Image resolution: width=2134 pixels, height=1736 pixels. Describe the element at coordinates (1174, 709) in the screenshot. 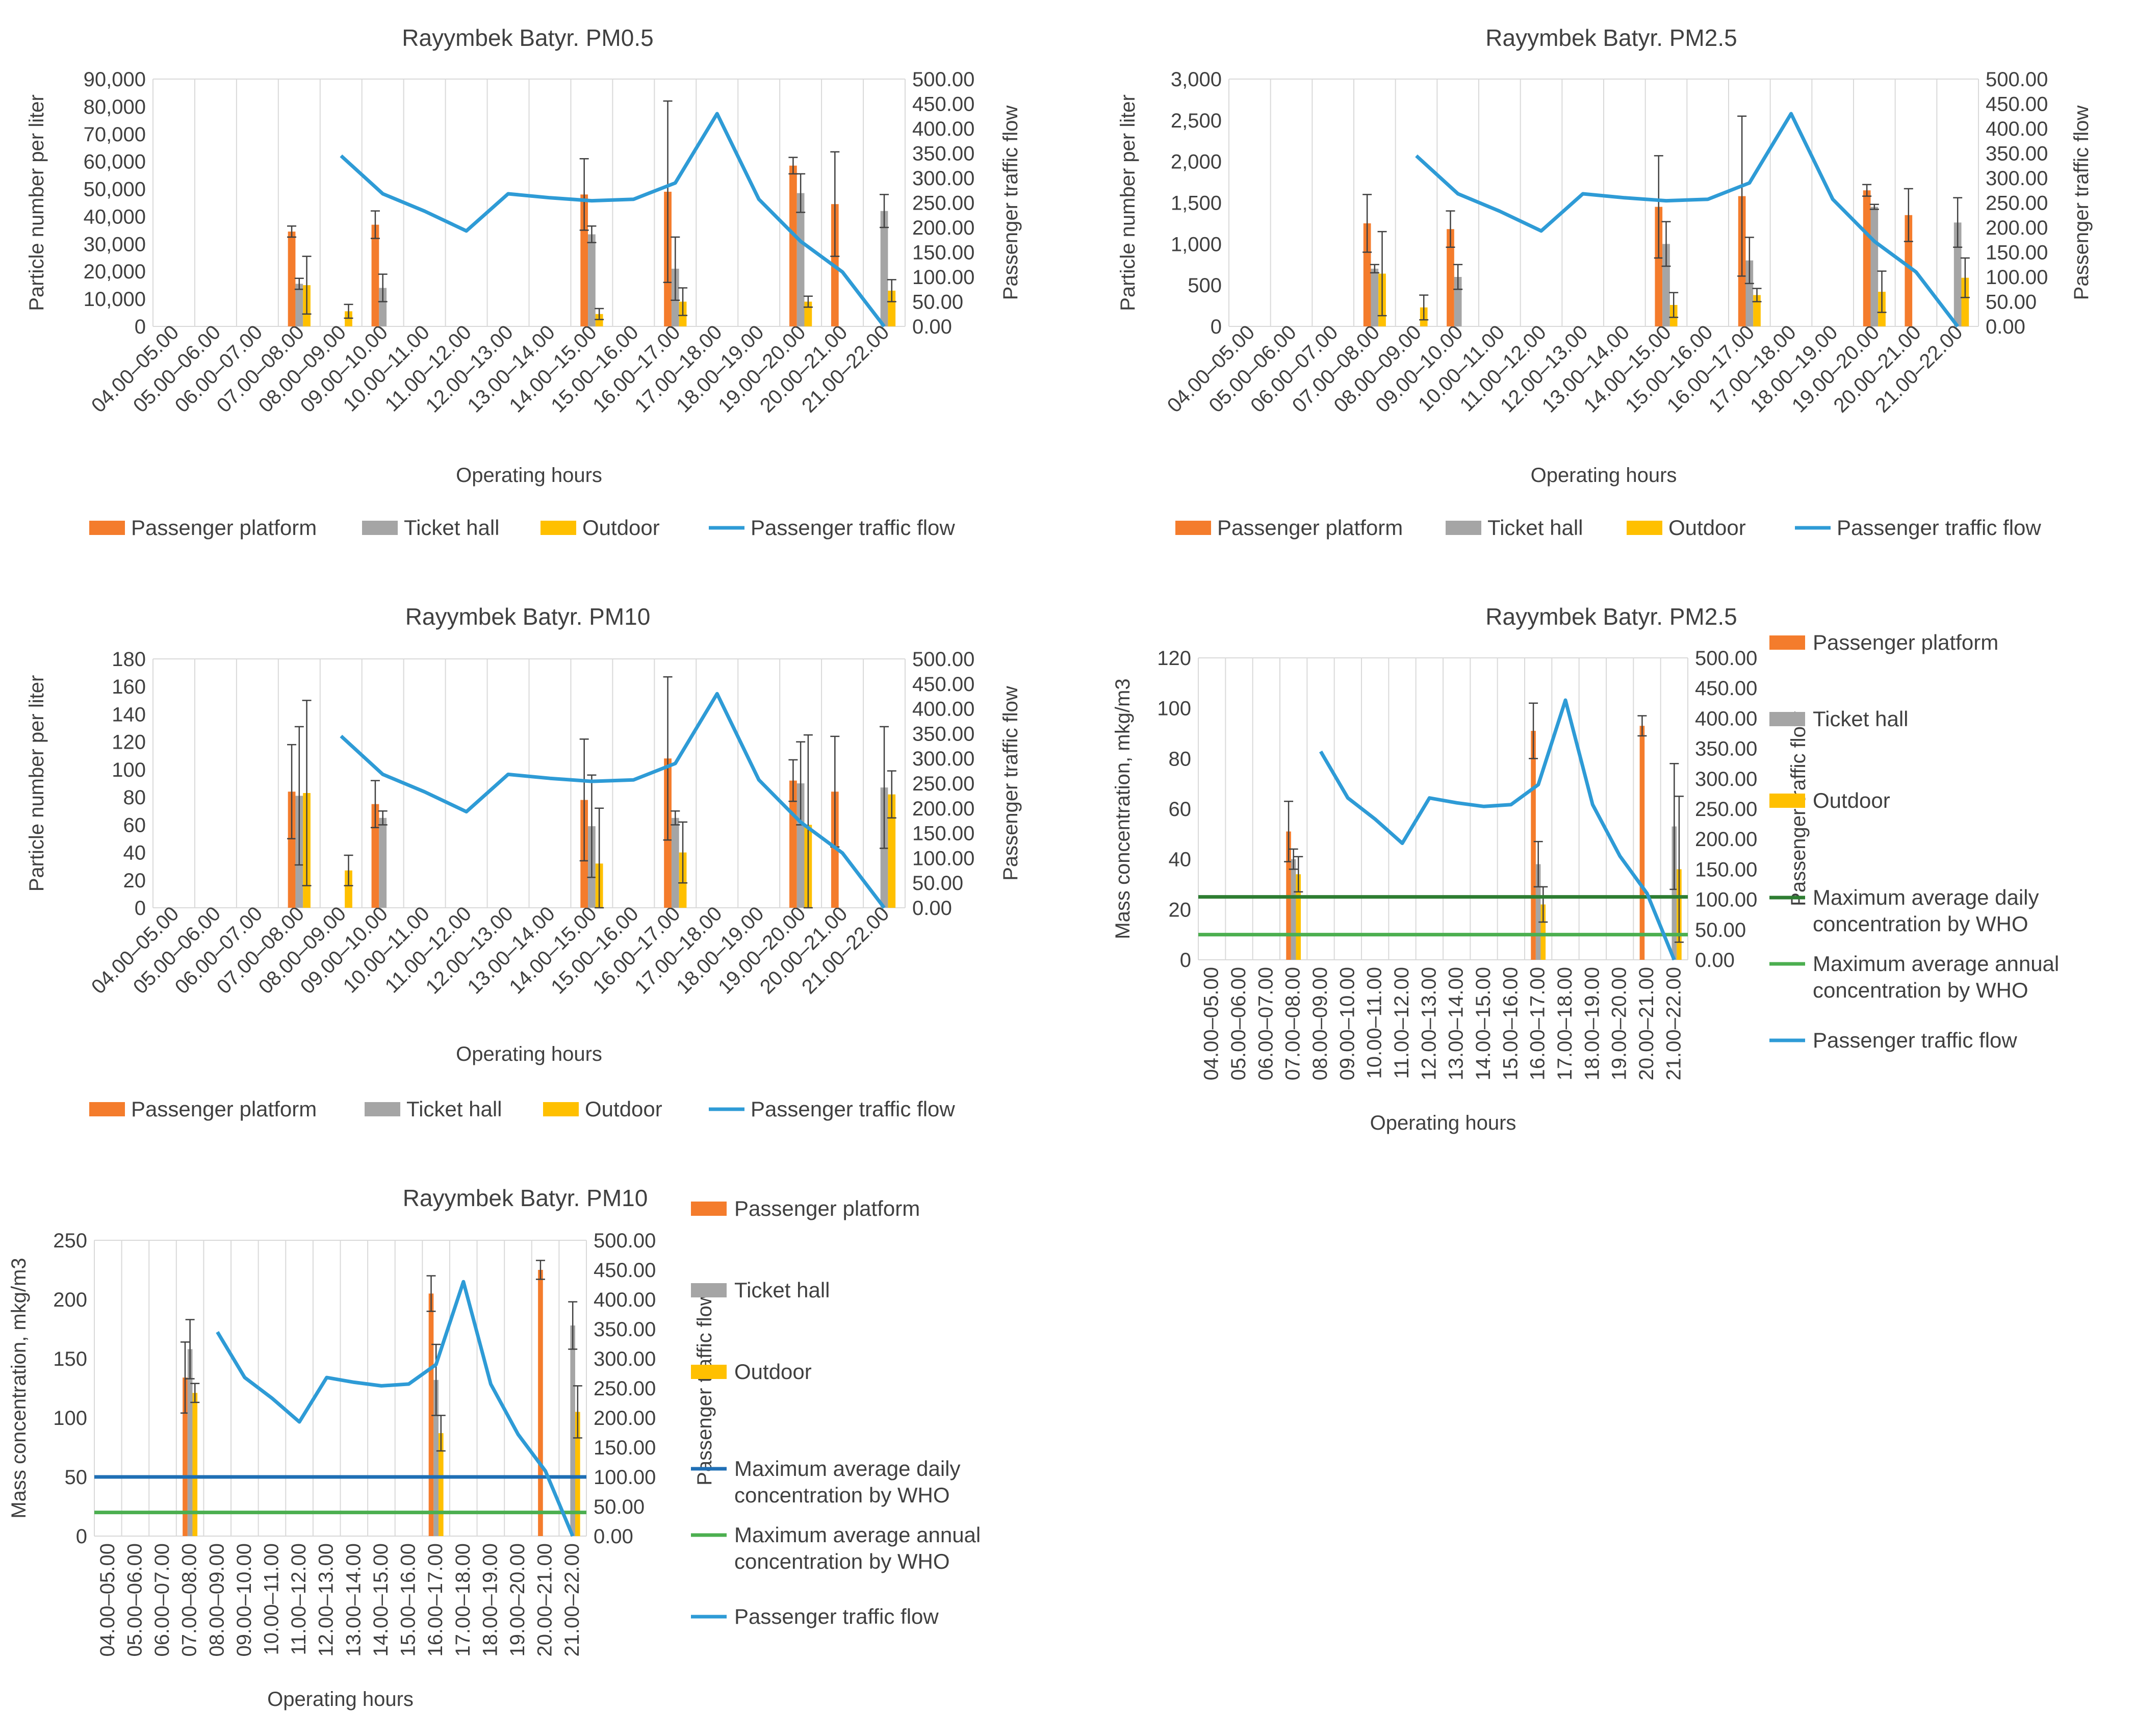

I see `y-tick-label: 100` at that location.